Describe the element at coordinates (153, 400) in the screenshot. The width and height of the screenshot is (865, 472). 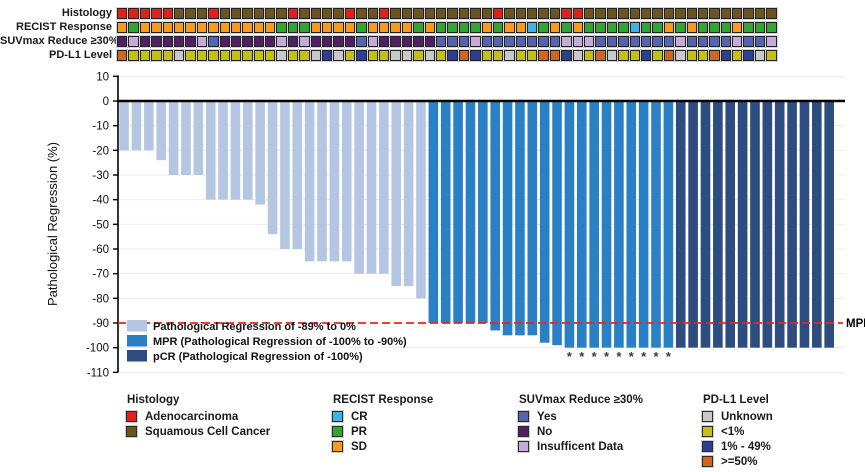
I see `legend-title-histology: Histology` at that location.